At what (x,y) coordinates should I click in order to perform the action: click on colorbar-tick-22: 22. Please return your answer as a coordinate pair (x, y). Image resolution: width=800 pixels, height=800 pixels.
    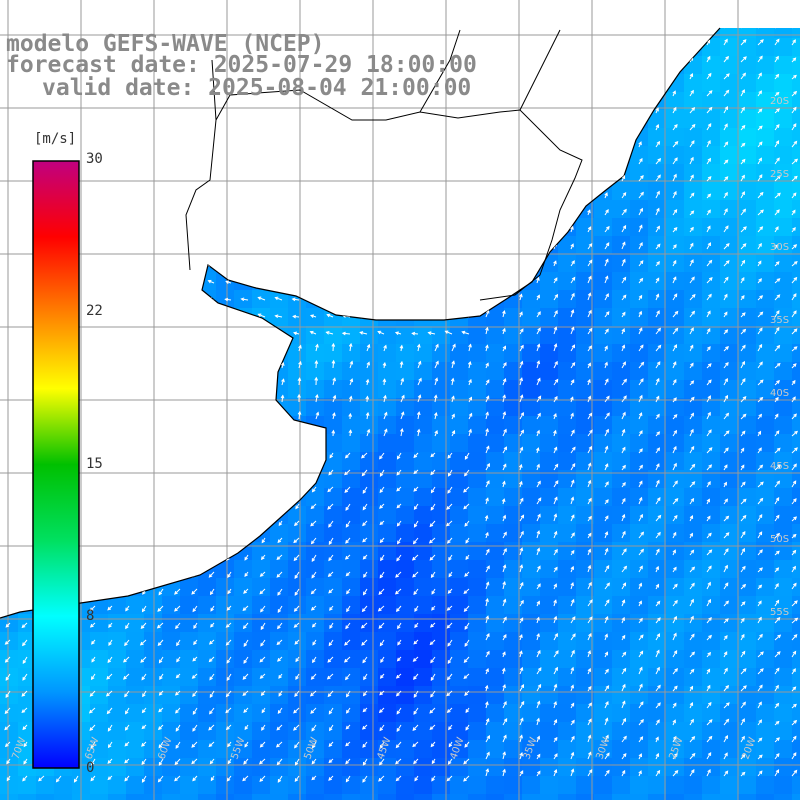
    Looking at the image, I should click on (94, 311).